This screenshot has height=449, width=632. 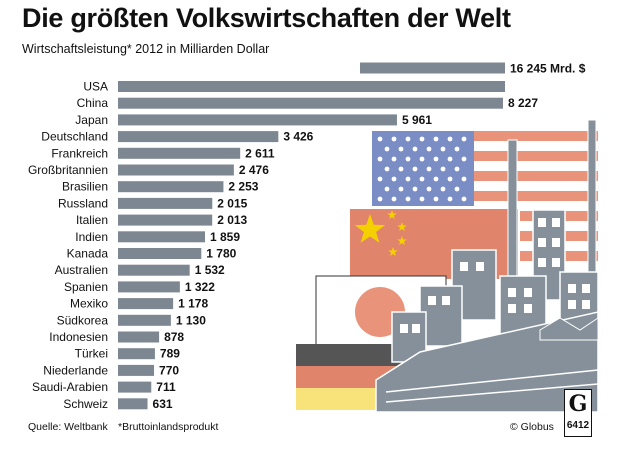 What do you see at coordinates (311, 86) in the screenshot?
I see `bar-usa` at bounding box center [311, 86].